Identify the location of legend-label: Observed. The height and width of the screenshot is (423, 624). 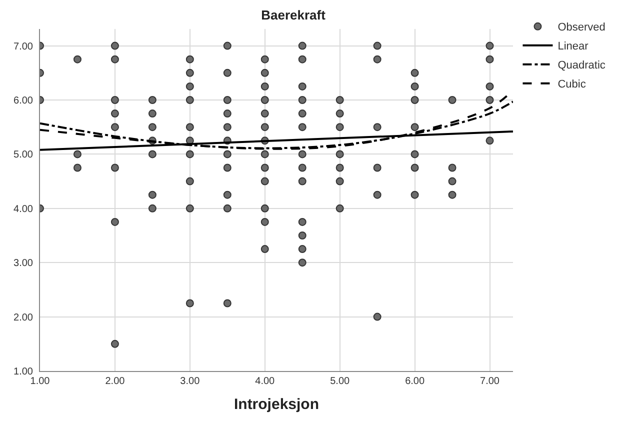
(582, 28).